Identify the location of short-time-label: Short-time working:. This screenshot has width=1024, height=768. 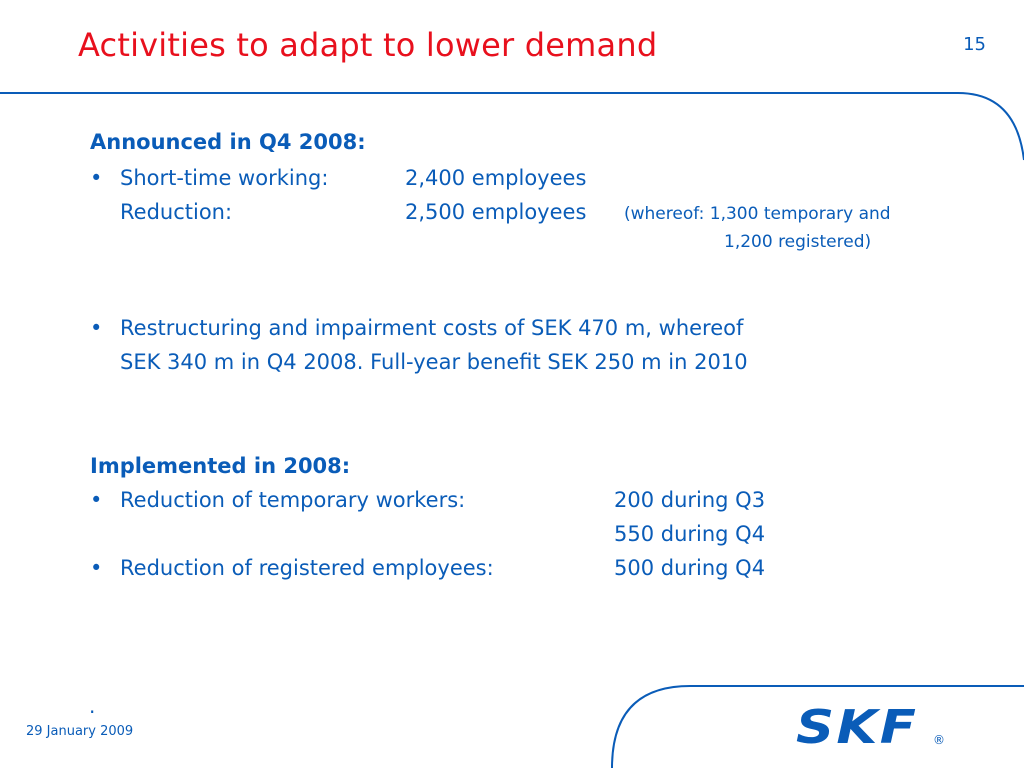
(224, 178).